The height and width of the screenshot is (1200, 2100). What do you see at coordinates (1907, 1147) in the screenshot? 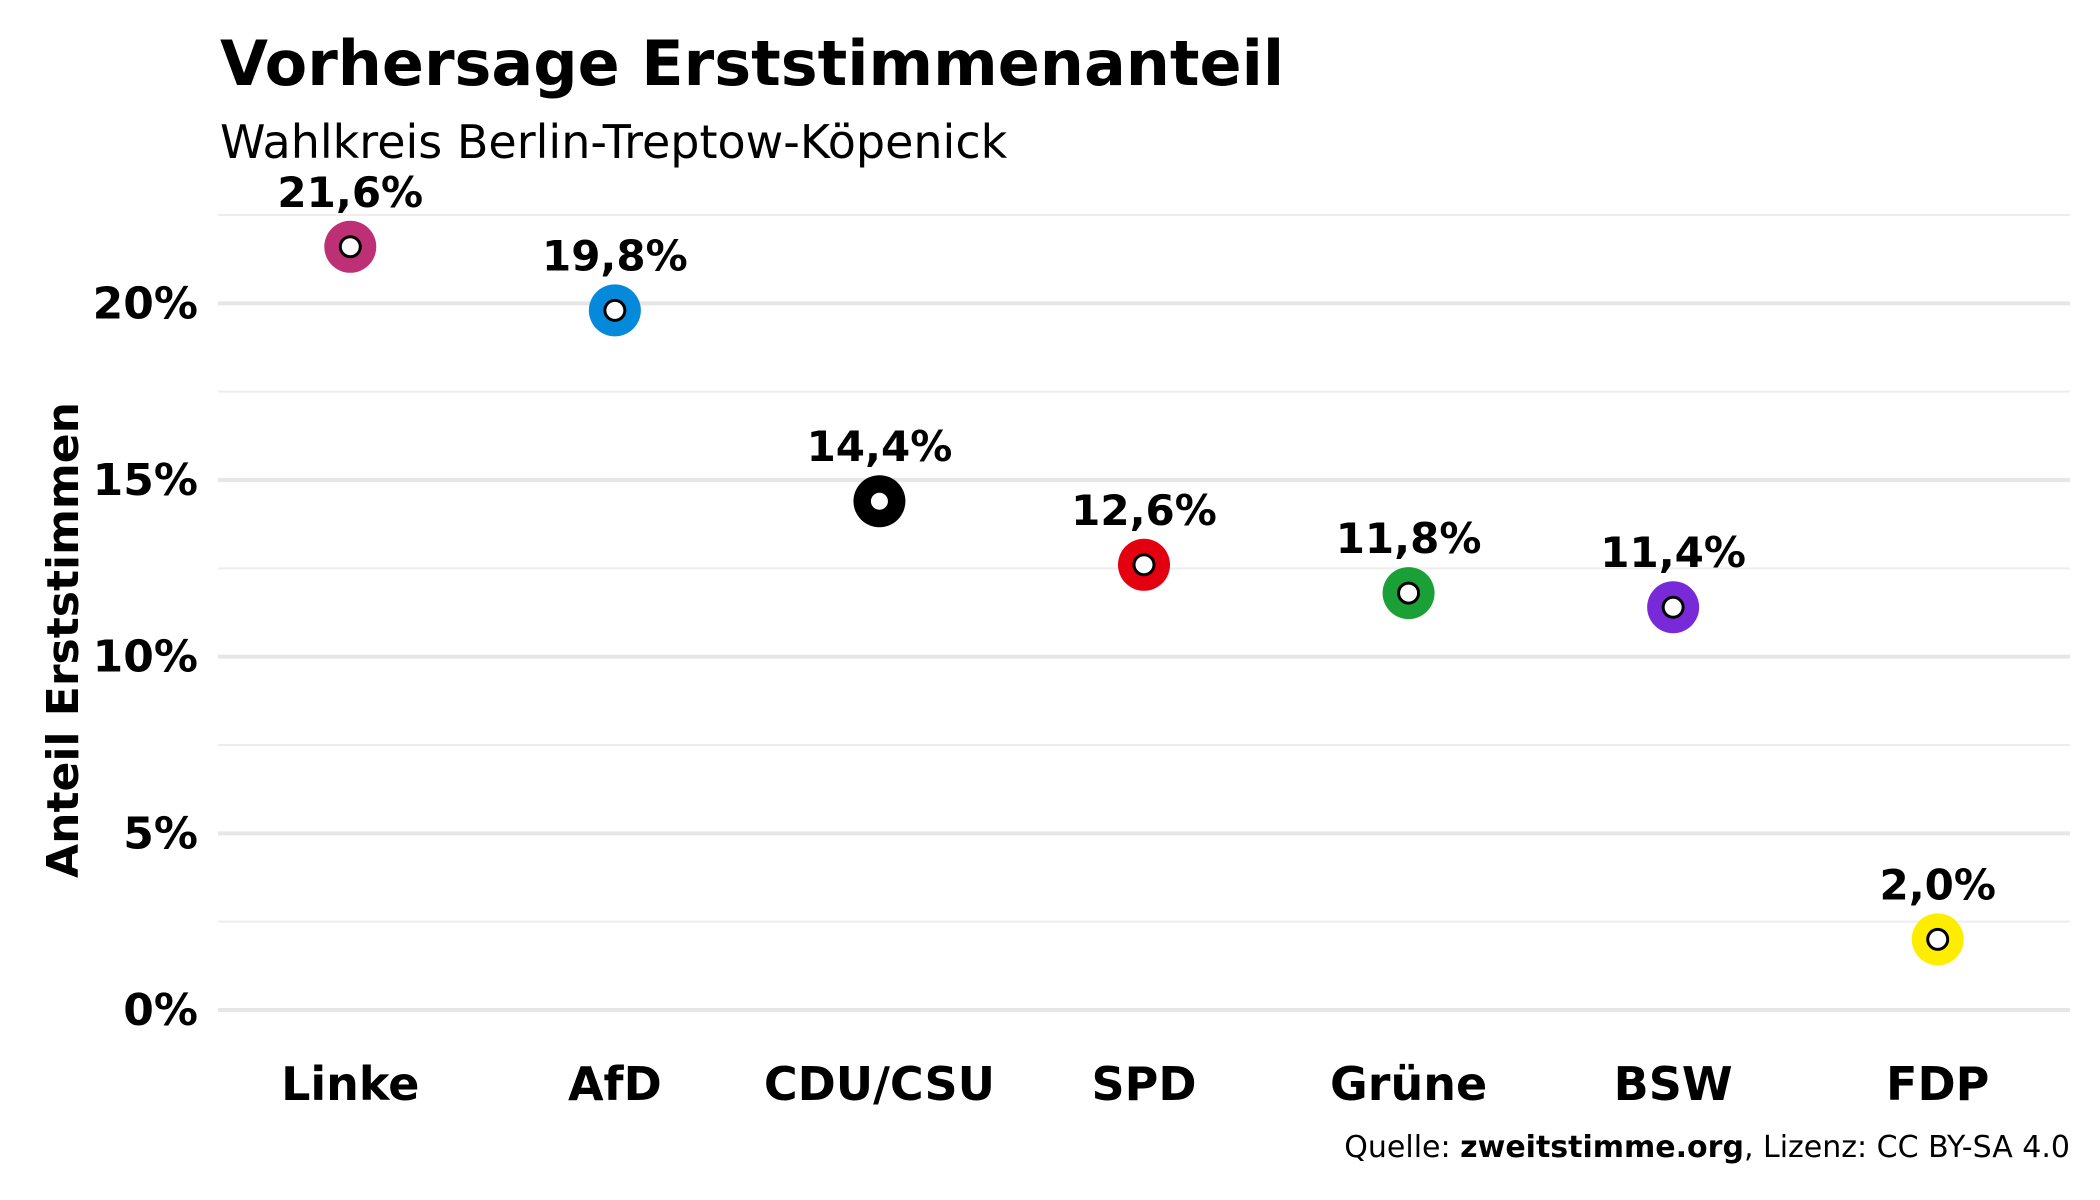
I see `source-suffix: , Lizenz: CC BY-SA 4.0` at bounding box center [1907, 1147].